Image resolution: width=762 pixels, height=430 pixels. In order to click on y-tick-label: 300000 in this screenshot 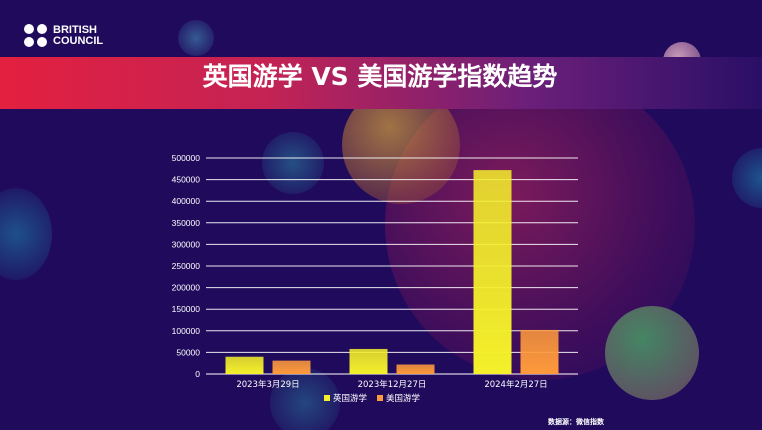, I will do `click(186, 244)`.